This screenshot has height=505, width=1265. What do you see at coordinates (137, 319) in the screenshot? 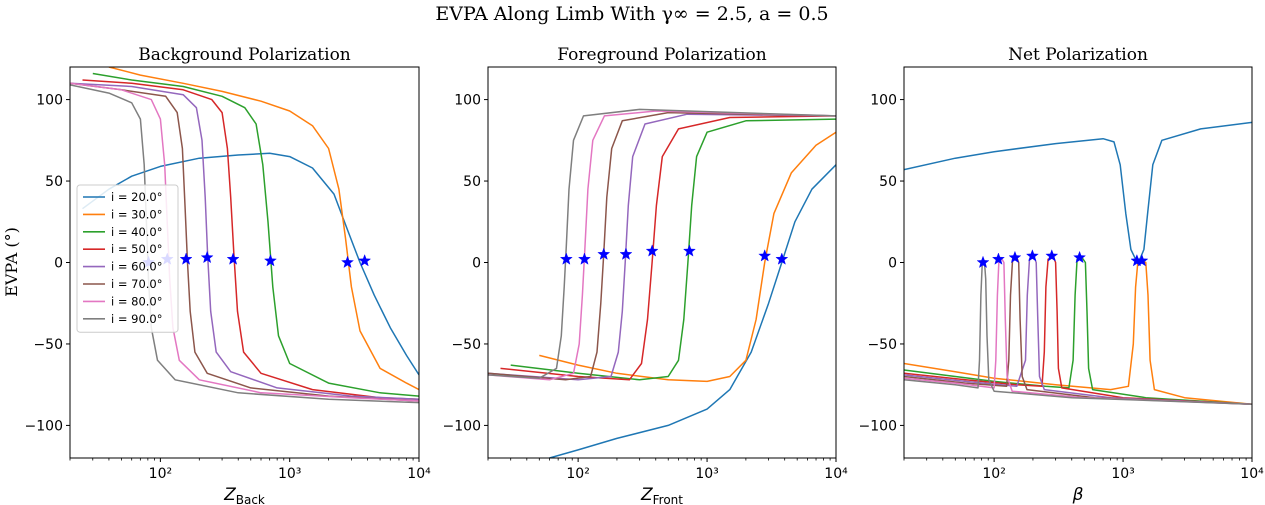
I see `legend-label: i = 90.0°` at bounding box center [137, 319].